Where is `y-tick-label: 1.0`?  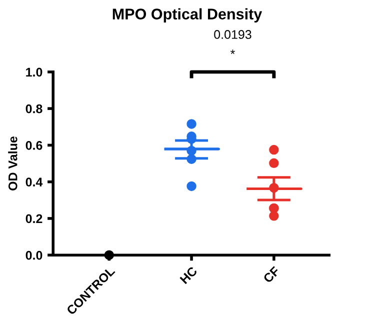 y-tick-label: 1.0 is located at coordinates (34, 72).